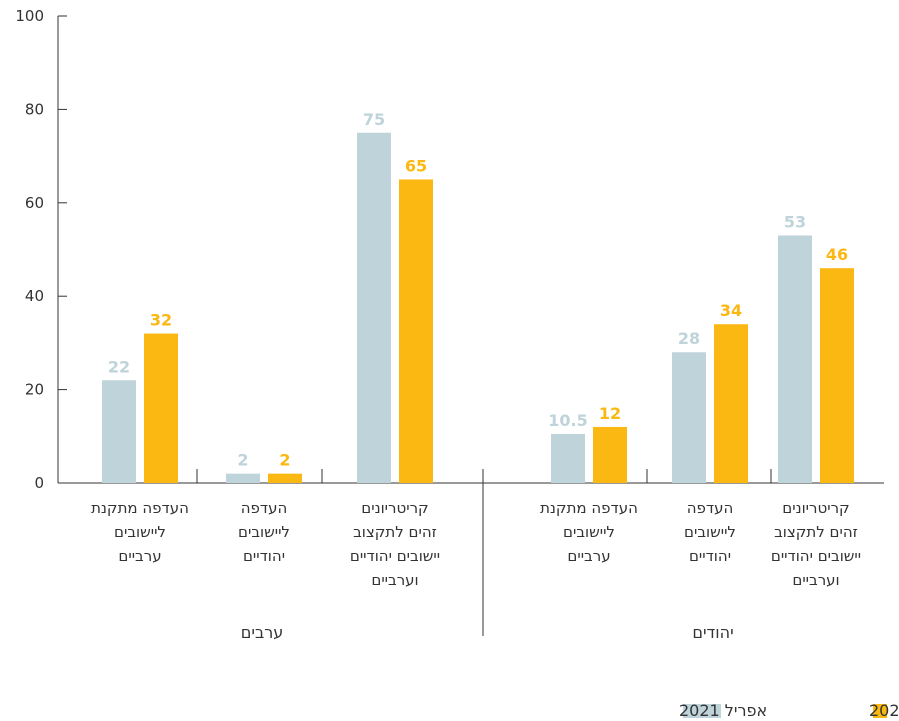 This screenshot has height=721, width=899. Describe the element at coordinates (34, 203) in the screenshot. I see `y-tick-label: 60` at that location.